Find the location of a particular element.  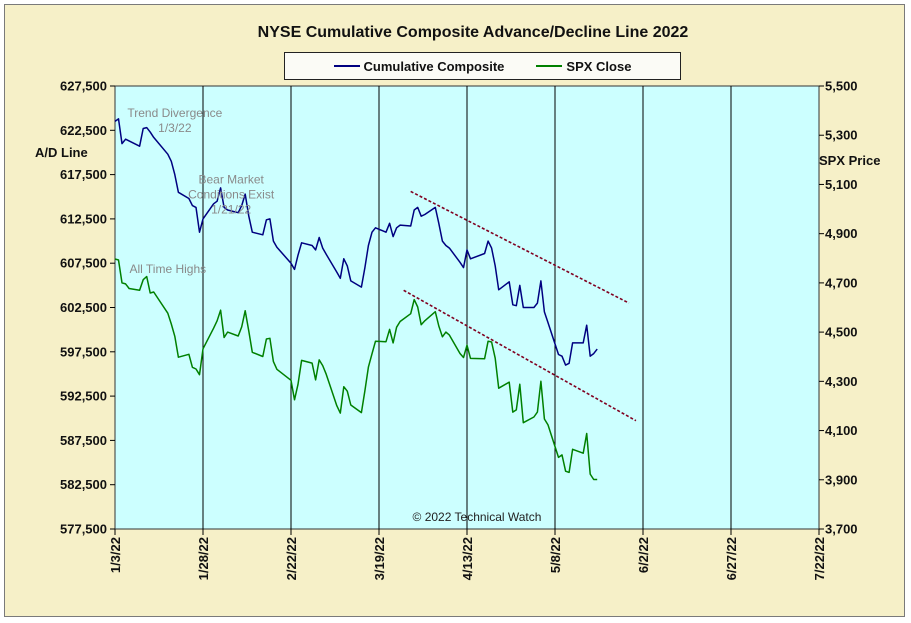

left-tick-label: 597,500 is located at coordinates (83, 351).